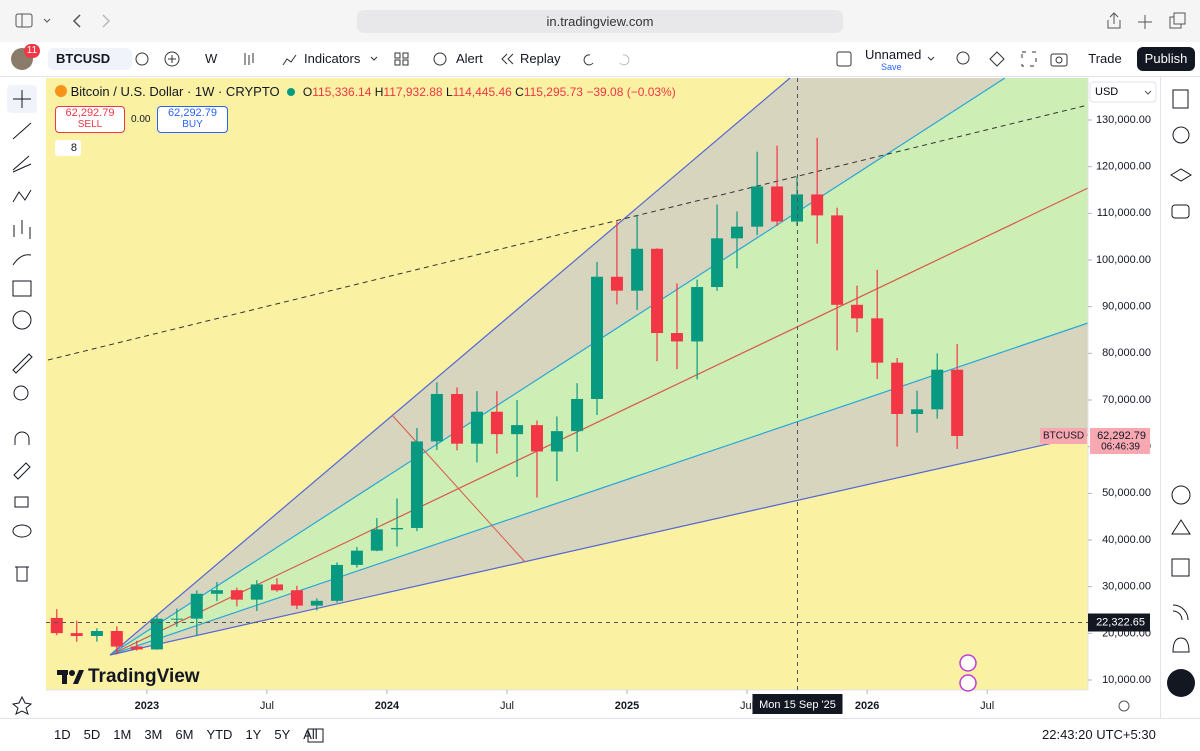  Describe the element at coordinates (342, 92) in the screenshot. I see `ohlc-value: 115,336.14` at that location.